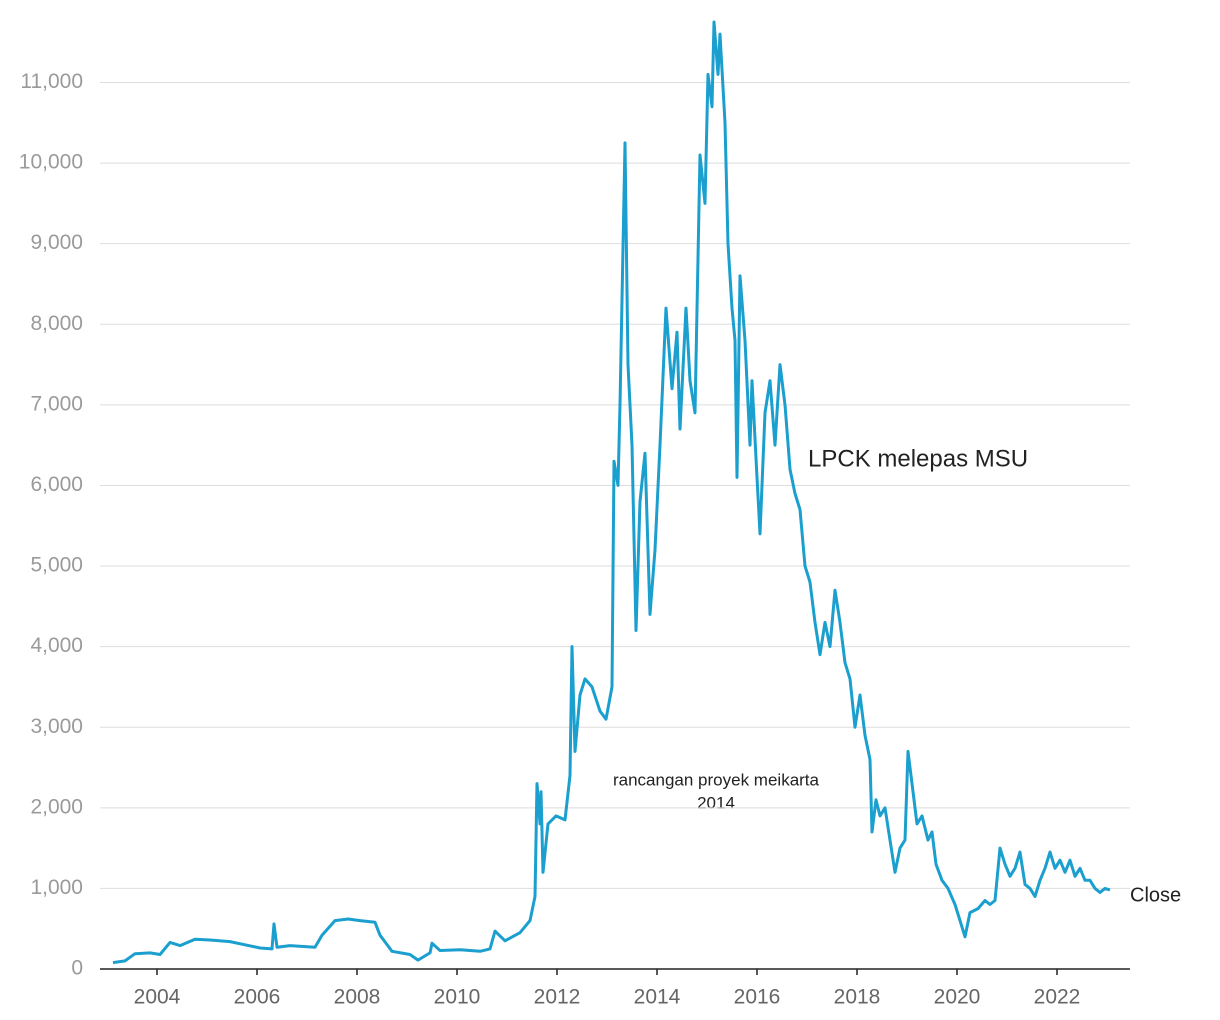  What do you see at coordinates (77, 968) in the screenshot?
I see `y-tick-label: 0` at bounding box center [77, 968].